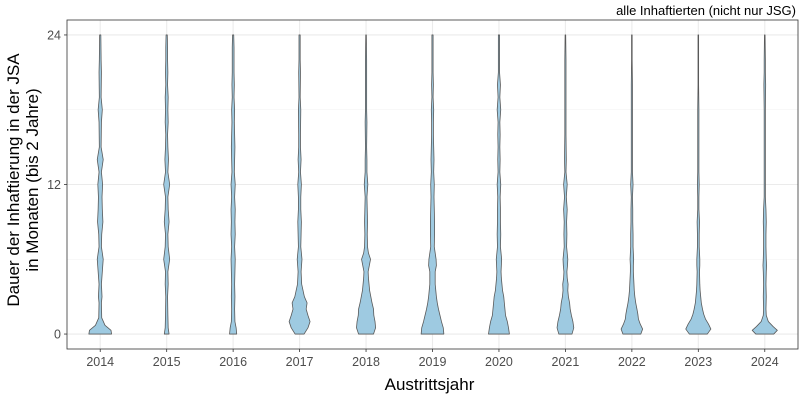 This screenshot has height=400, width=800. I want to click on violin-2015, so click(167, 184).